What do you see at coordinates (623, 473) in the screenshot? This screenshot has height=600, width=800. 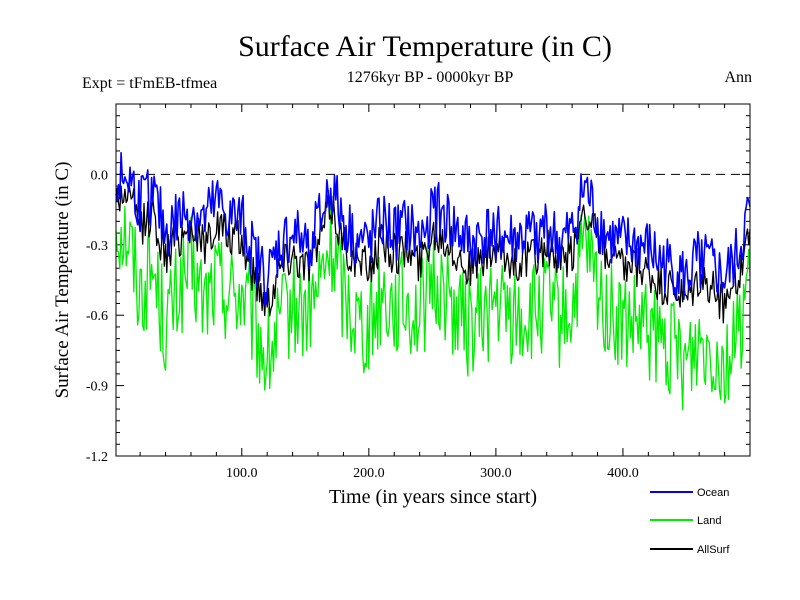 I see `x-tick-label: 400.0` at bounding box center [623, 473].